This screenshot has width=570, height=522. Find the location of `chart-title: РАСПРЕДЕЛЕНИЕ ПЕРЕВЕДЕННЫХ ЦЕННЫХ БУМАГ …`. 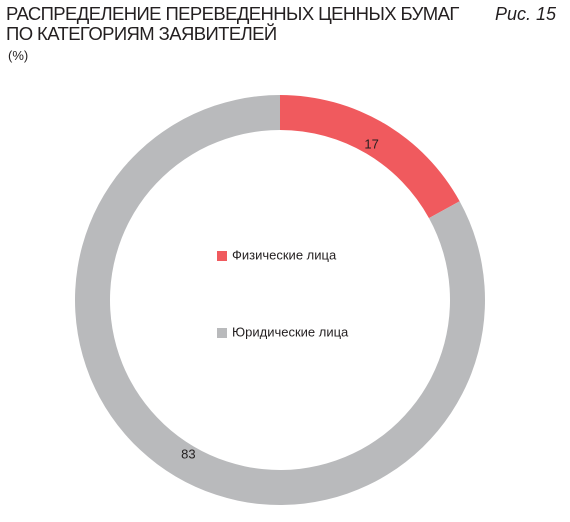

chart-title: РАСПРЕДЕЛЕНИЕ ПЕРЕВЕДЕННЫХ ЦЕННЫХ БУМАГ … is located at coordinates (232, 23).